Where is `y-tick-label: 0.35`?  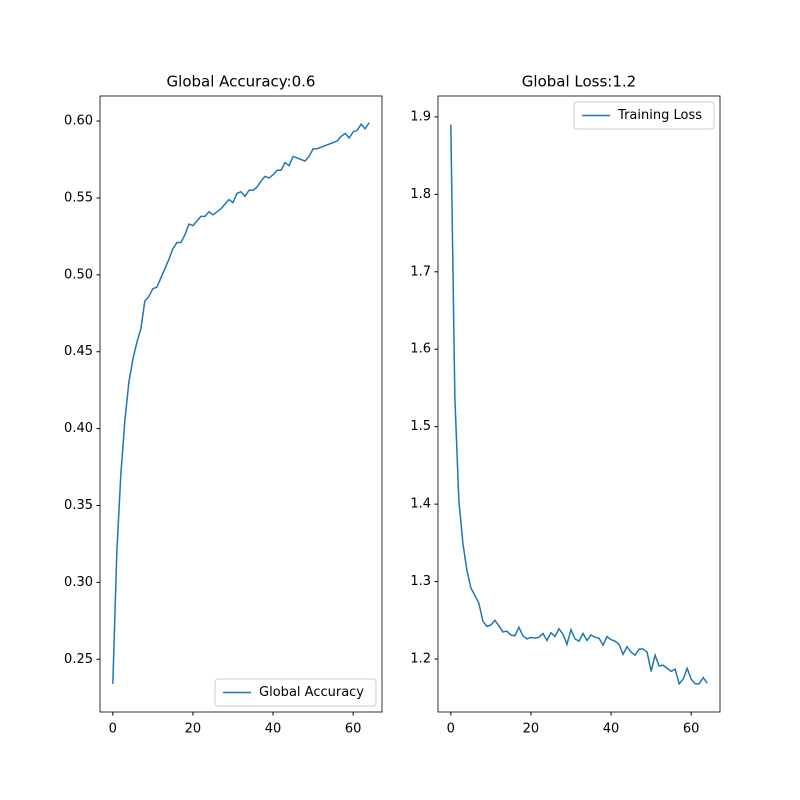
y-tick-label: 0.35 is located at coordinates (78, 505).